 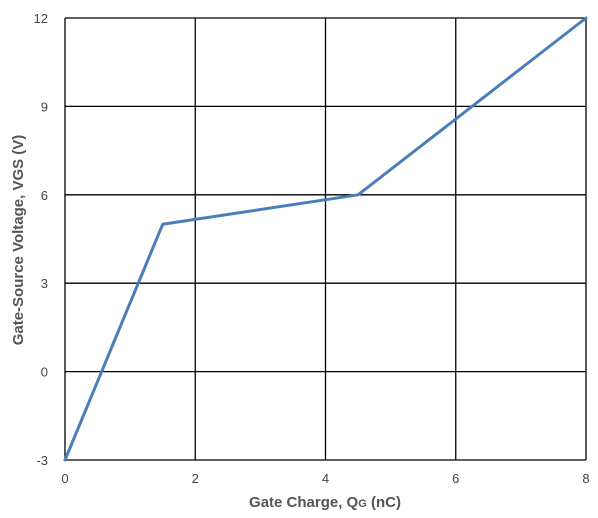 What do you see at coordinates (585, 478) in the screenshot?
I see `x-tick-label-4: 8` at bounding box center [585, 478].